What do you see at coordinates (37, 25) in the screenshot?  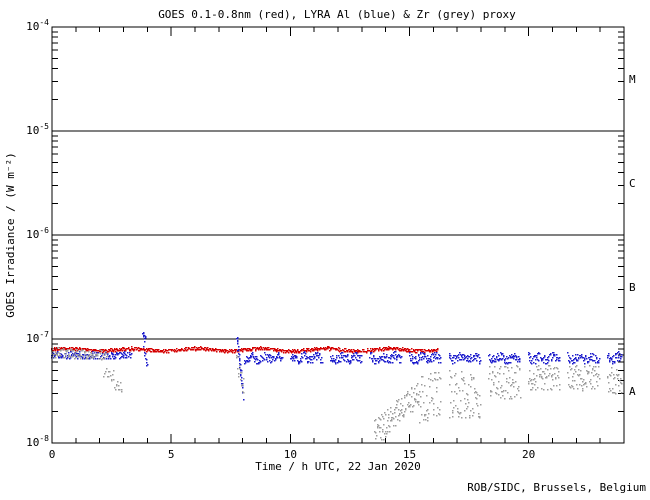 I see `y-tick-label: 10⁻⁴` at bounding box center [37, 25].